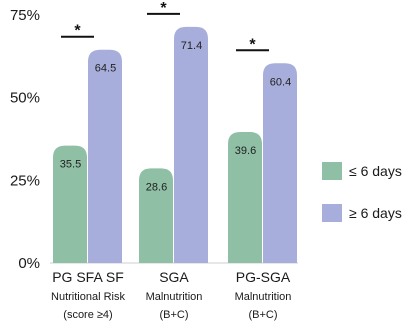 This screenshot has height=329, width=408. What do you see at coordinates (156, 187) in the screenshot?
I see `bar-value-label: 28.6` at bounding box center [156, 187].